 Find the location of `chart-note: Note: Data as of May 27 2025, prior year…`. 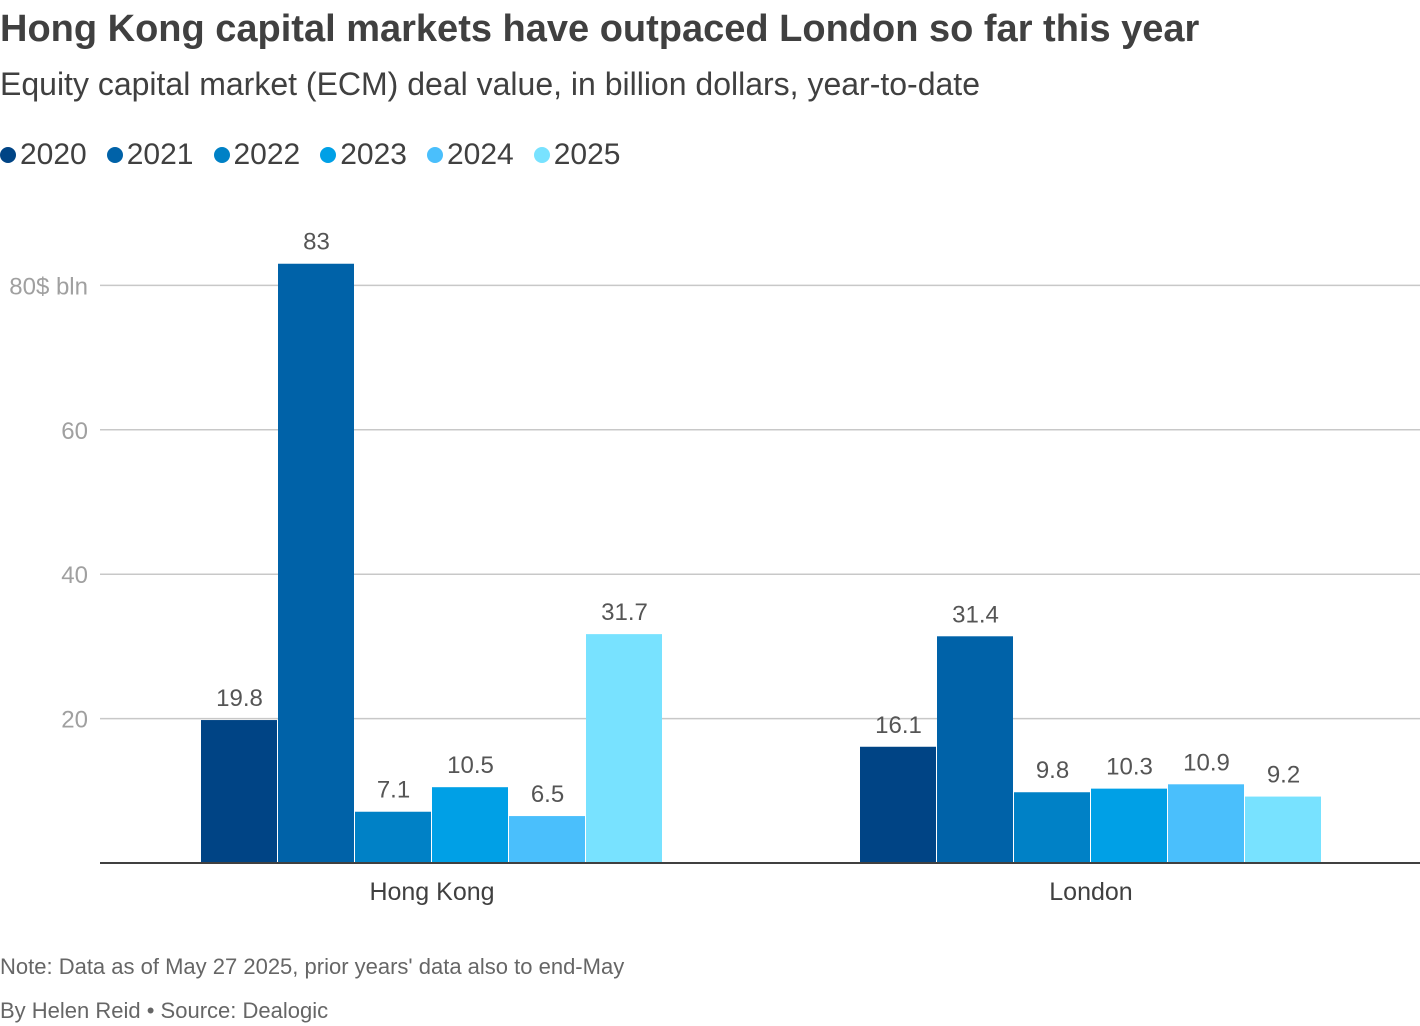

chart-note: Note: Data as of May 27 2025, prior year… is located at coordinates (312, 966).